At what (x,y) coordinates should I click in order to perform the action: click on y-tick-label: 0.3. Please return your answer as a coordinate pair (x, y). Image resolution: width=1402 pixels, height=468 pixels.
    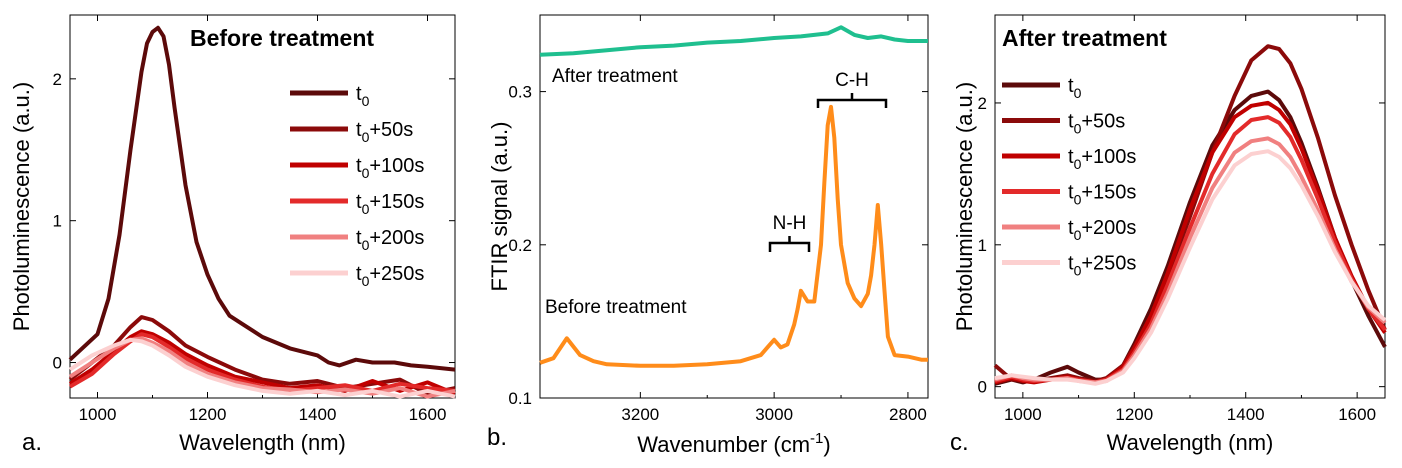
    Looking at the image, I should click on (520, 92).